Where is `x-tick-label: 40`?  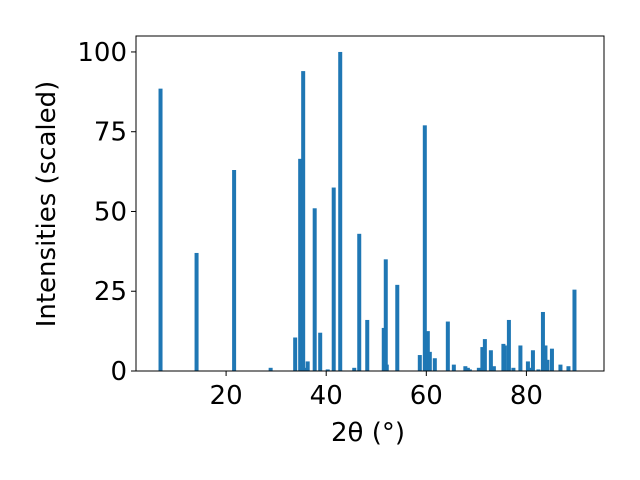
x-tick-label: 40 is located at coordinates (326, 396).